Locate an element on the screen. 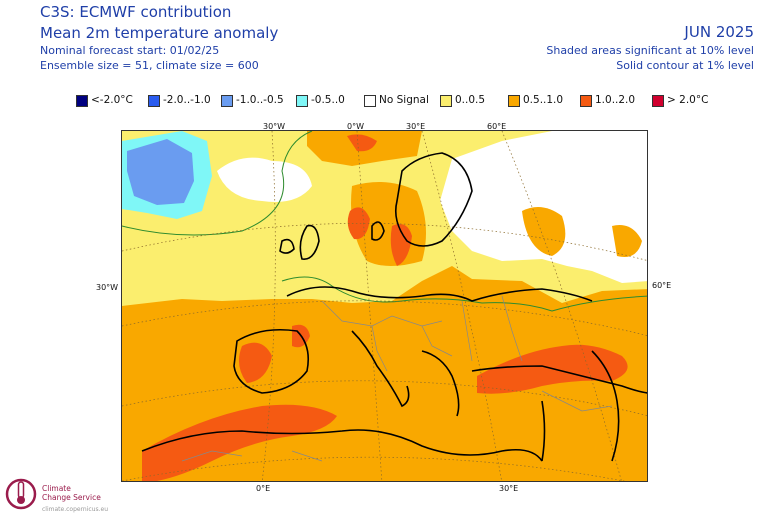  legend-label: -1.0..-0.5 is located at coordinates (260, 100).